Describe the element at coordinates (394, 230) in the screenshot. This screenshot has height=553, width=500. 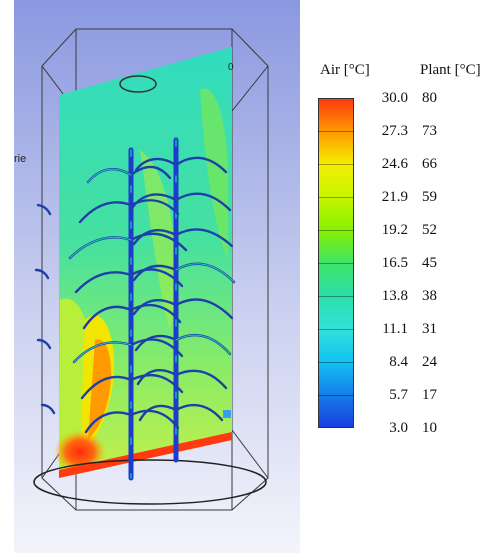
I see `air-legend-value: 19.2` at that location.